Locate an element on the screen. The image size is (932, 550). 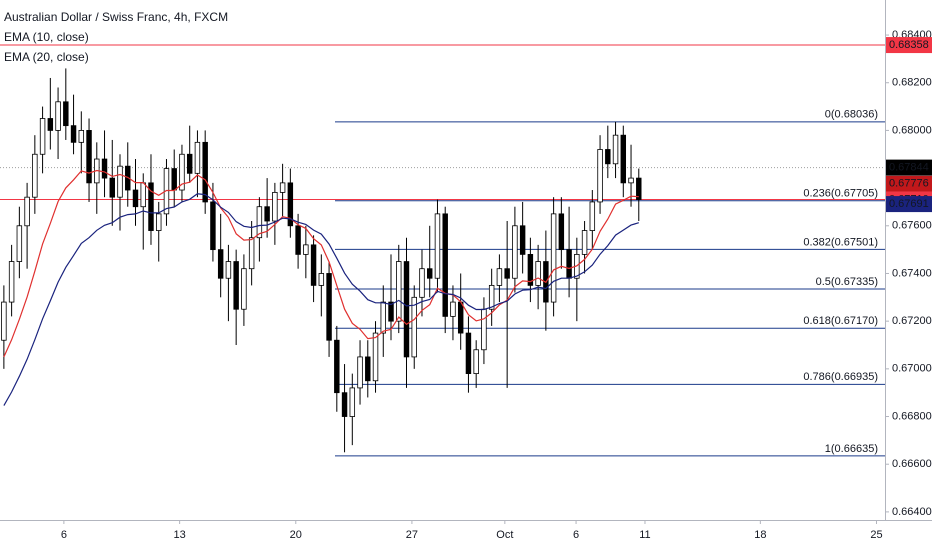
legend-entry: EMA (10, close) is located at coordinates (46, 37).